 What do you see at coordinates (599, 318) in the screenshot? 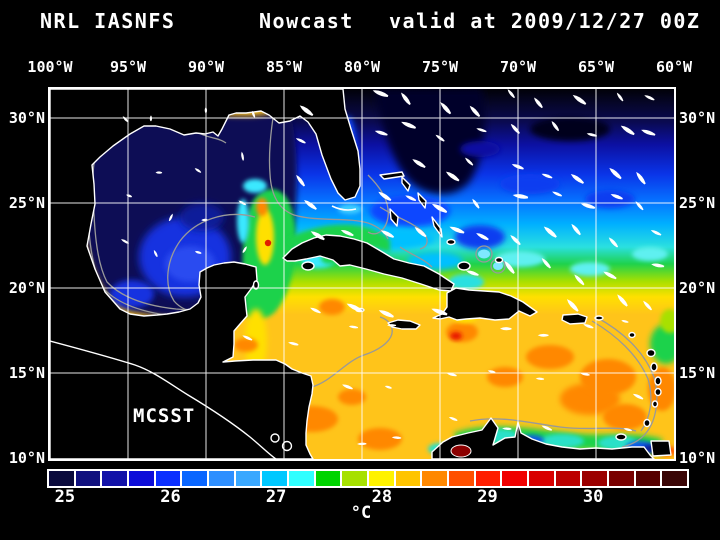
I see `virgin-islands-land` at bounding box center [599, 318].